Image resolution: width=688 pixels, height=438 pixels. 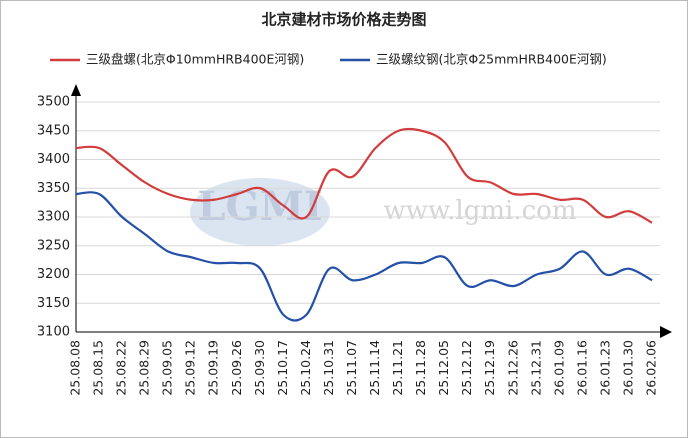 I want to click on y-axis-arrow, so click(x=76, y=90).